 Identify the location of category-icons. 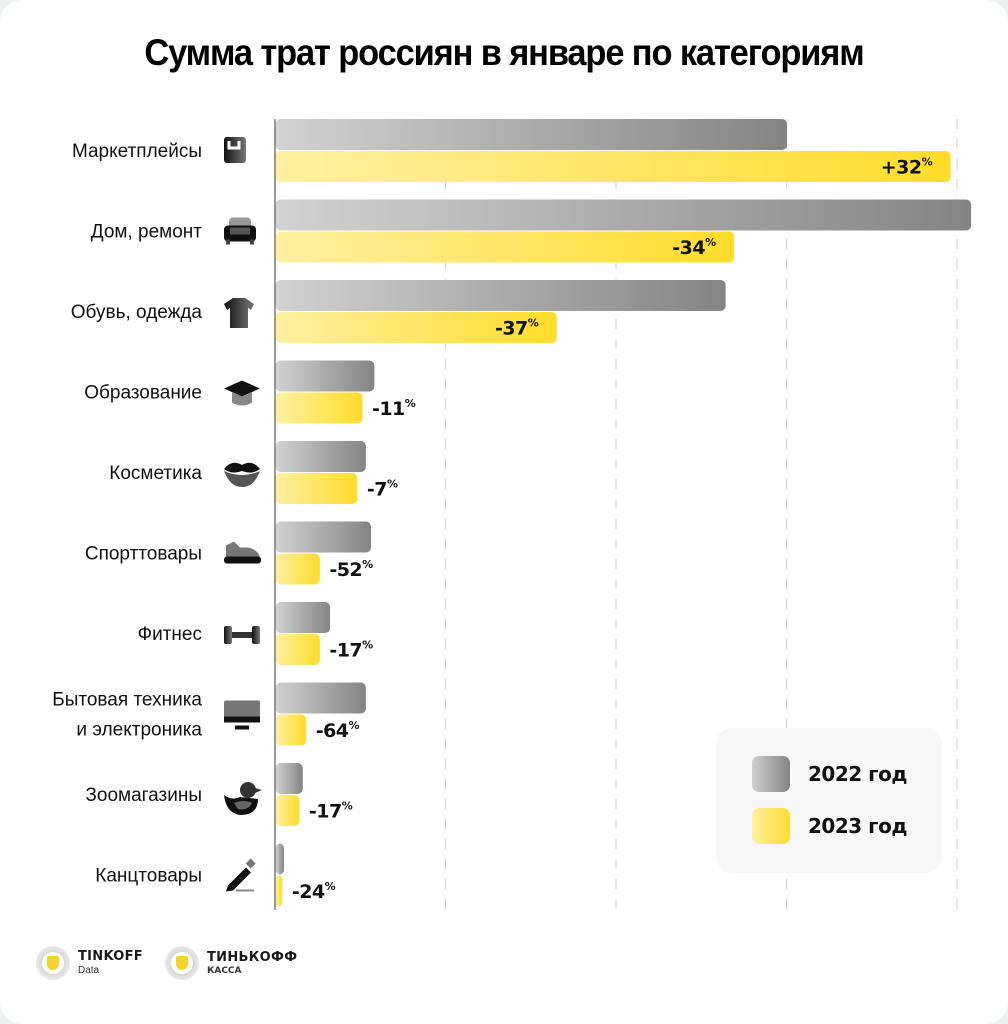
(243, 514).